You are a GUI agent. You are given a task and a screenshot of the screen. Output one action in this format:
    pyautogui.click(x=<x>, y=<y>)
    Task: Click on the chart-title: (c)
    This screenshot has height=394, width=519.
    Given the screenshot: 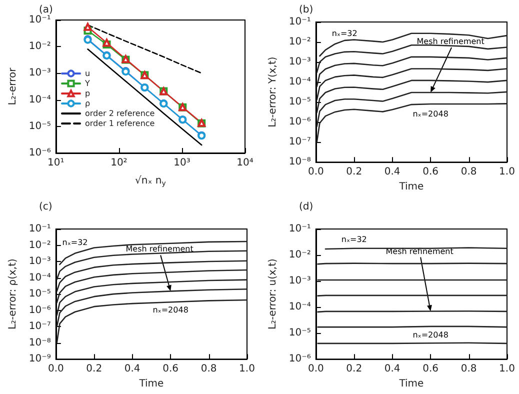 What is the action you would take?
    pyautogui.click(x=45, y=207)
    